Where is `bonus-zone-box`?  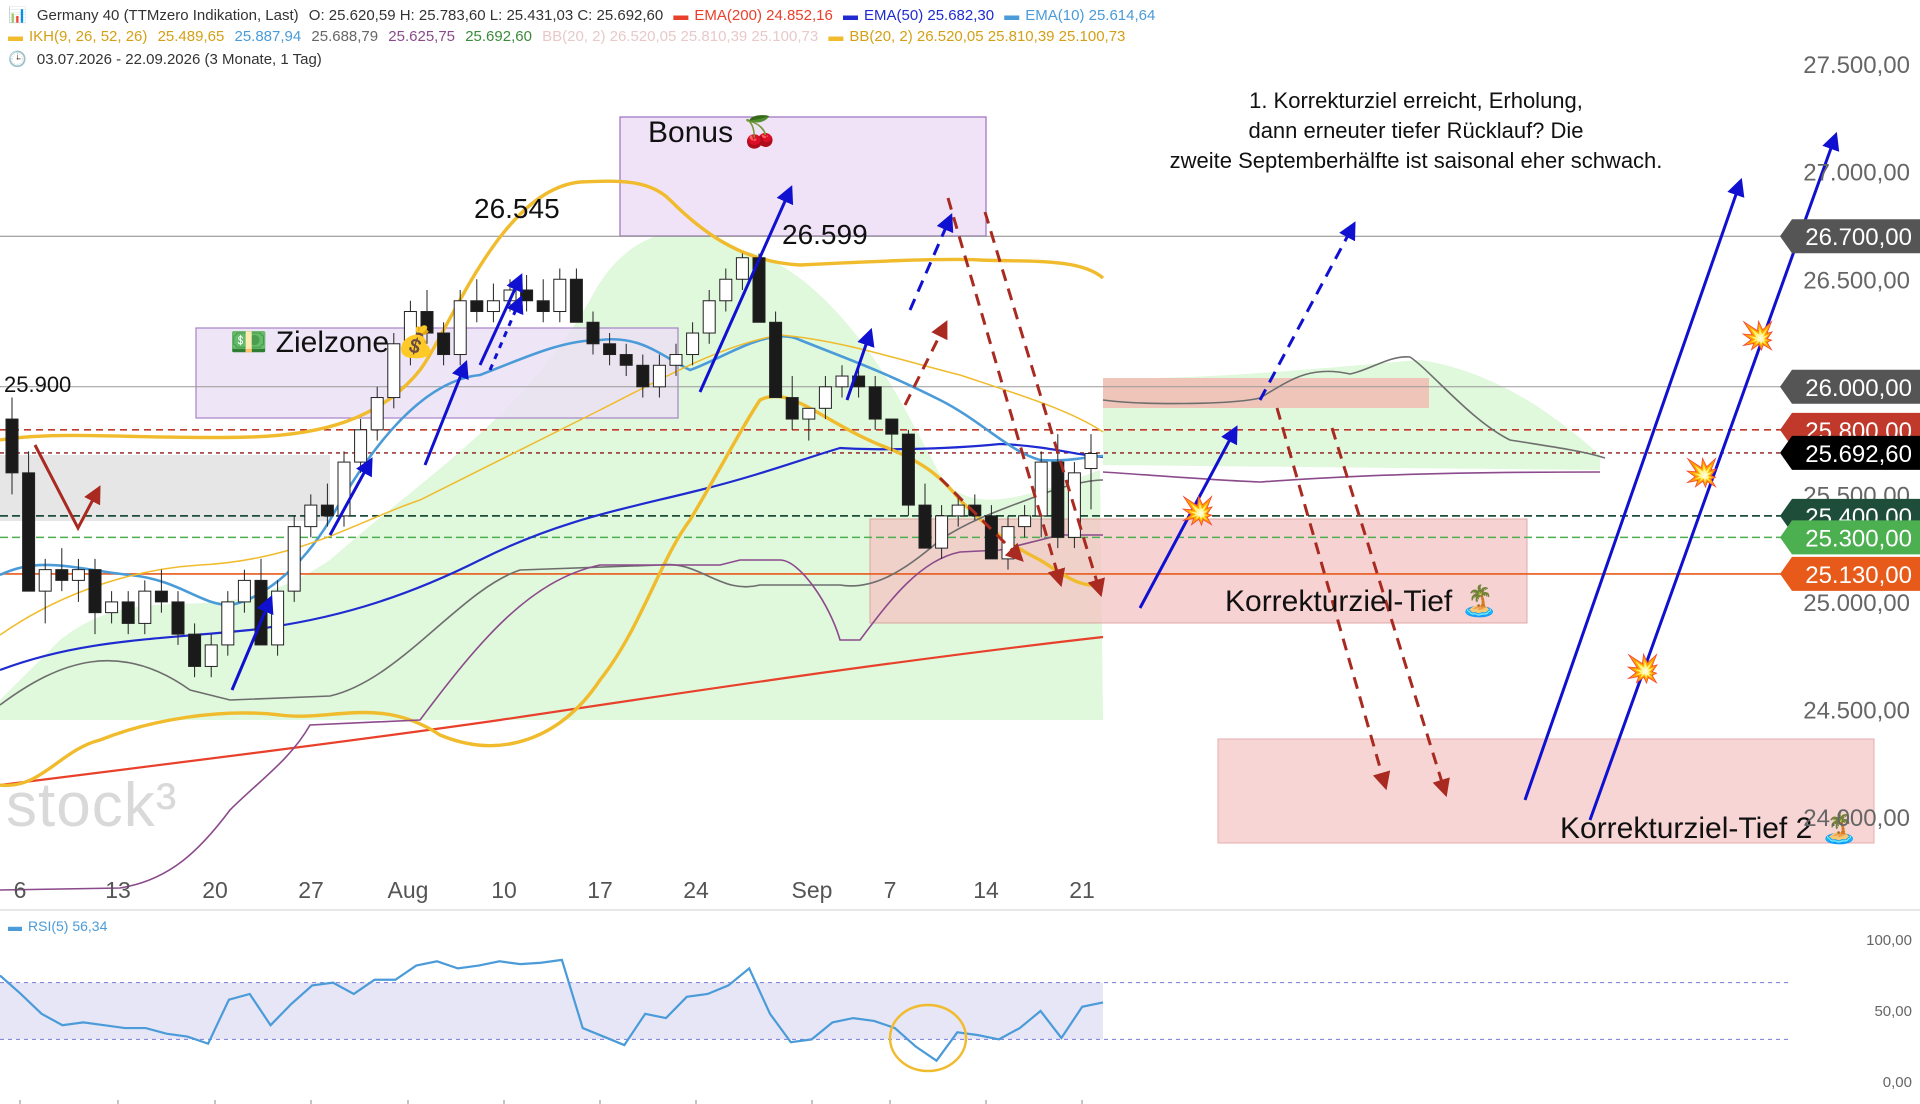
bonus-zone-box is located at coordinates (803, 176).